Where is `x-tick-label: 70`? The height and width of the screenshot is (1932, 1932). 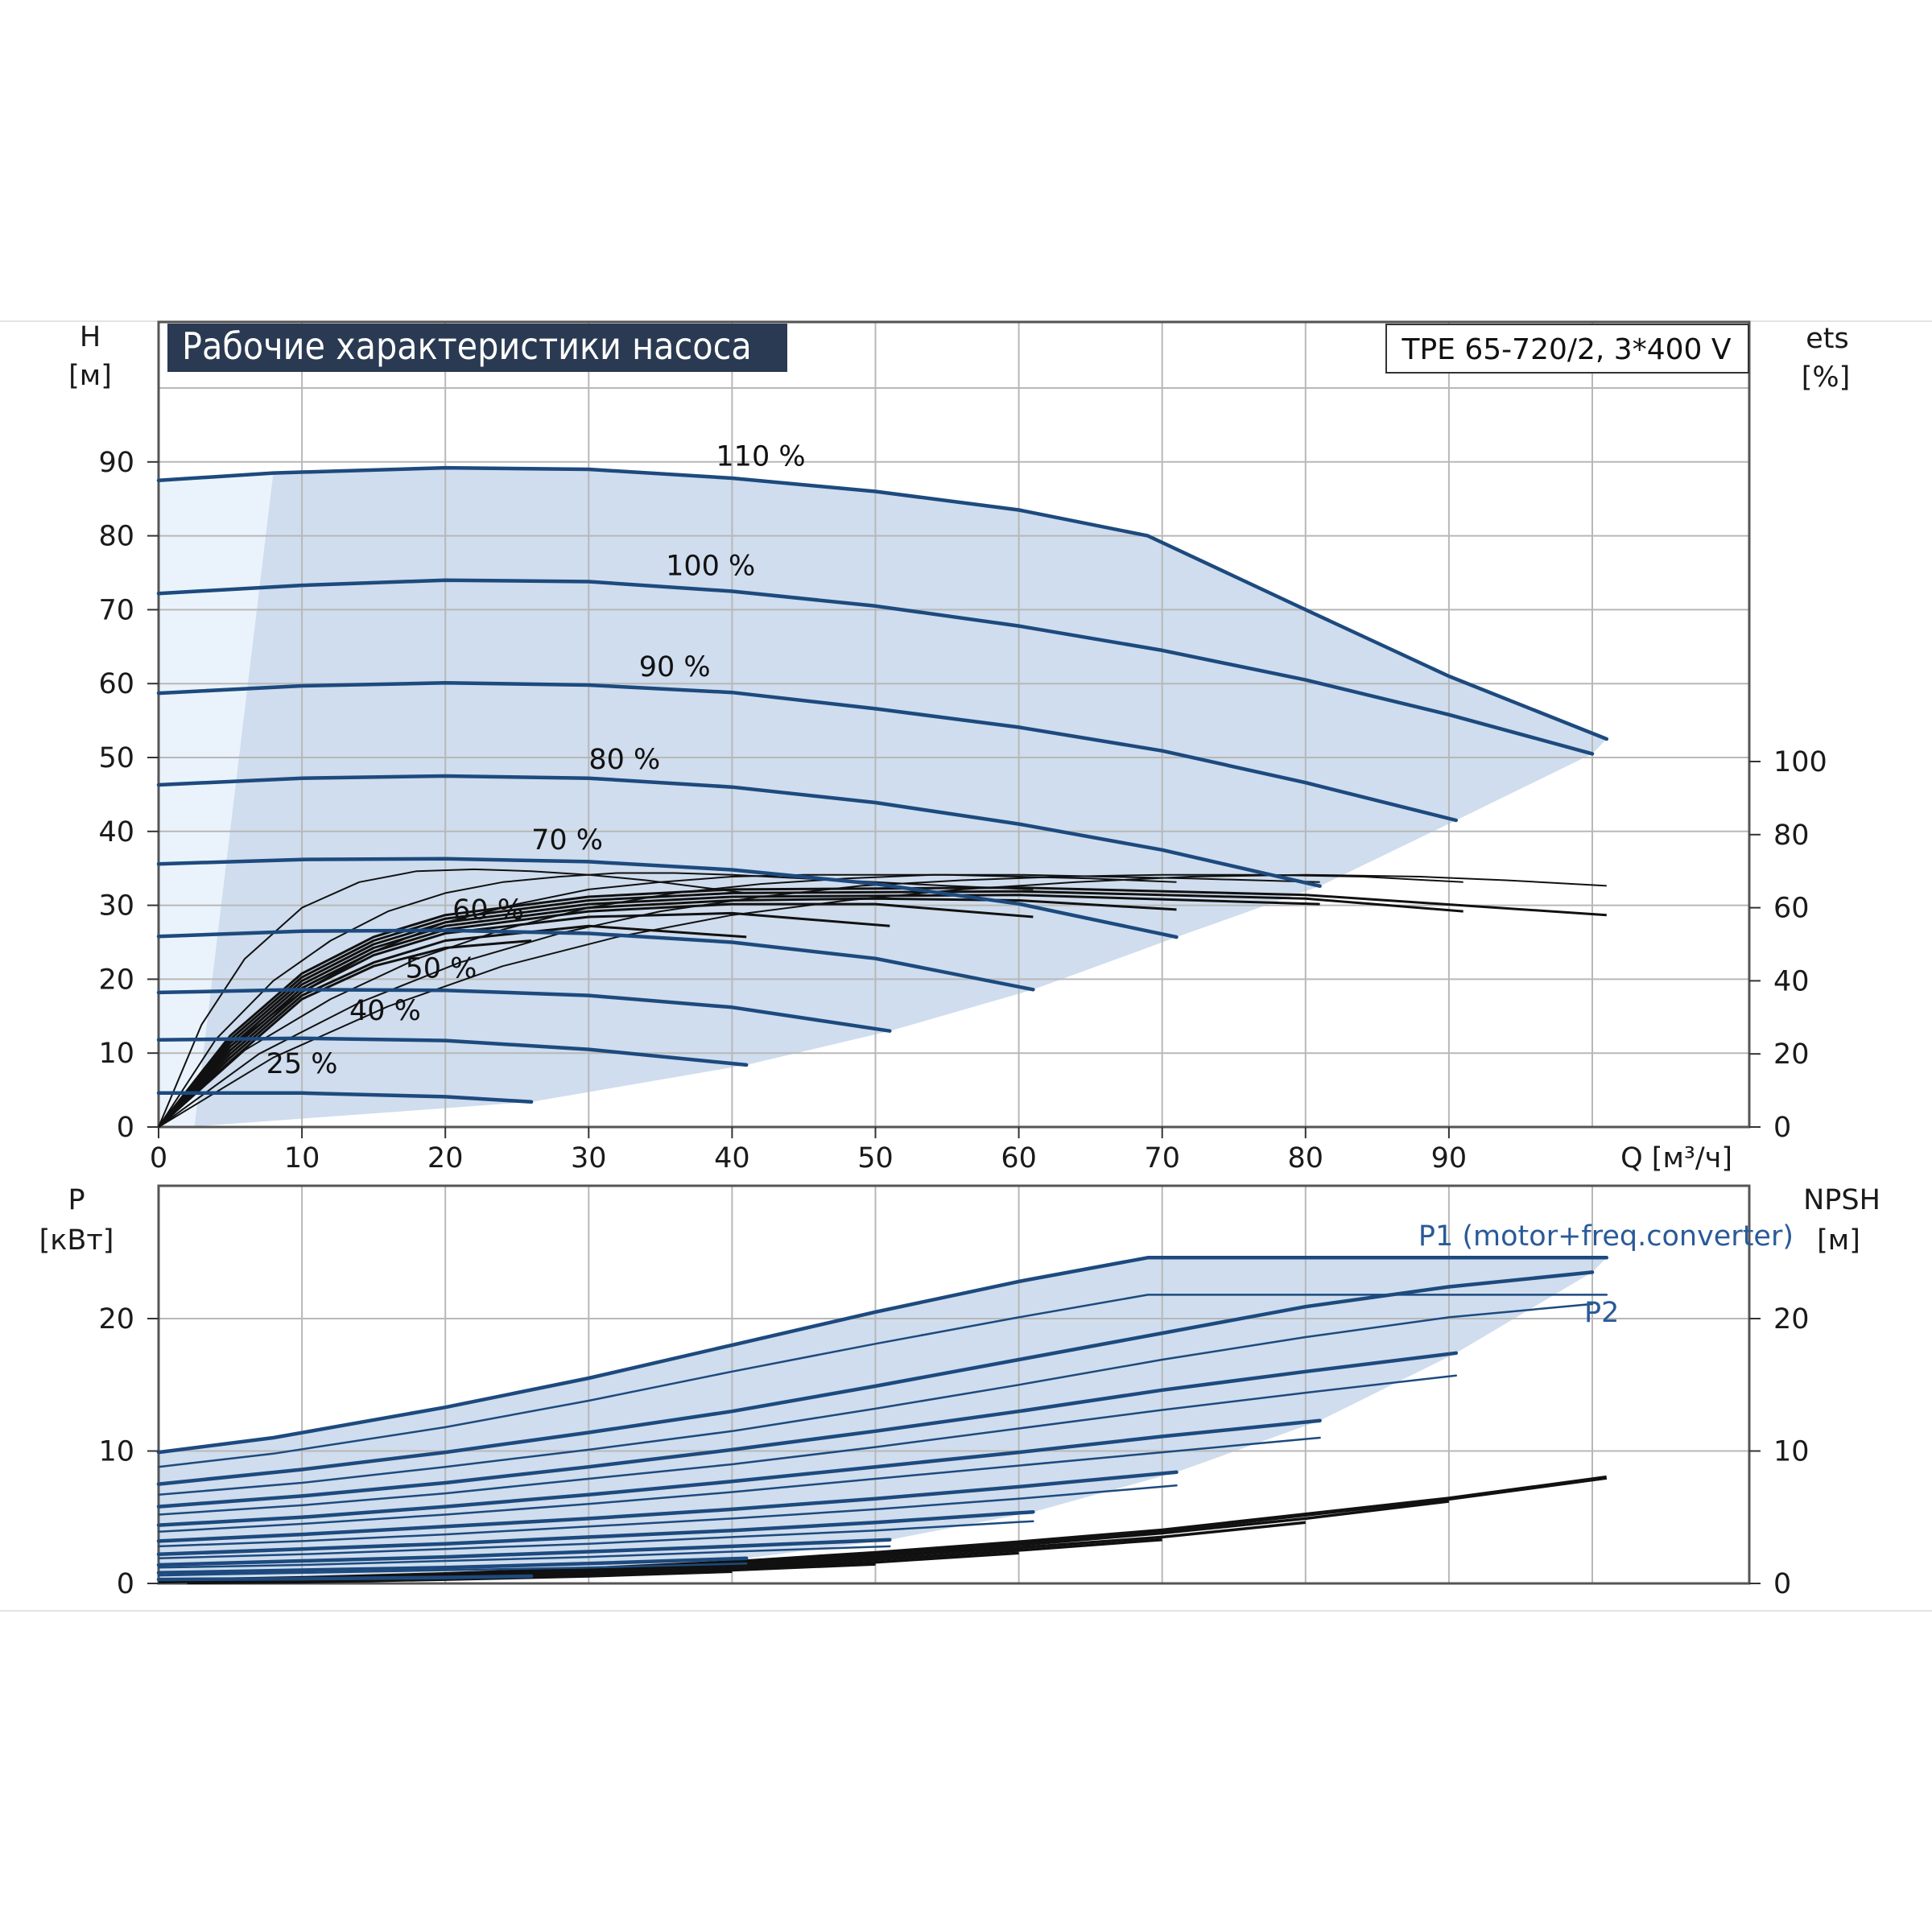 x-tick-label: 70 is located at coordinates (1162, 1158).